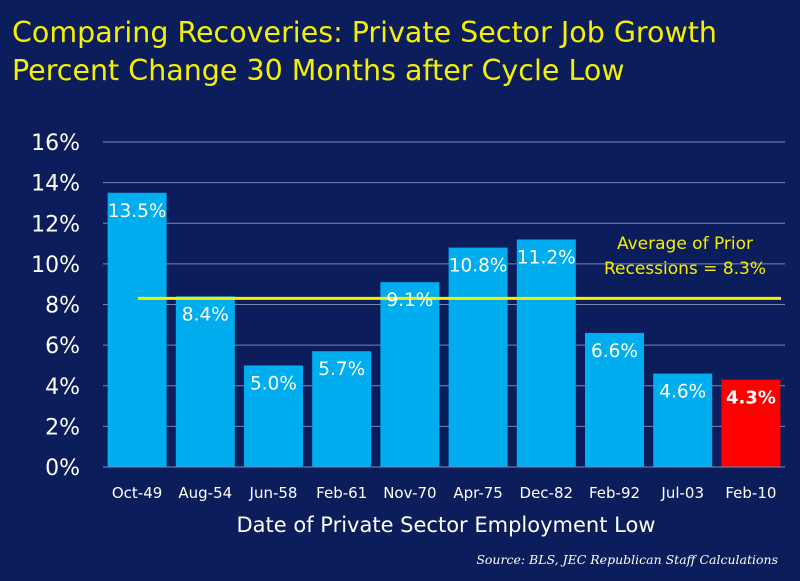 The image size is (800, 581). Describe the element at coordinates (446, 525) in the screenshot. I see `x-axis-title: Date of Private Sector Employment Low` at that location.